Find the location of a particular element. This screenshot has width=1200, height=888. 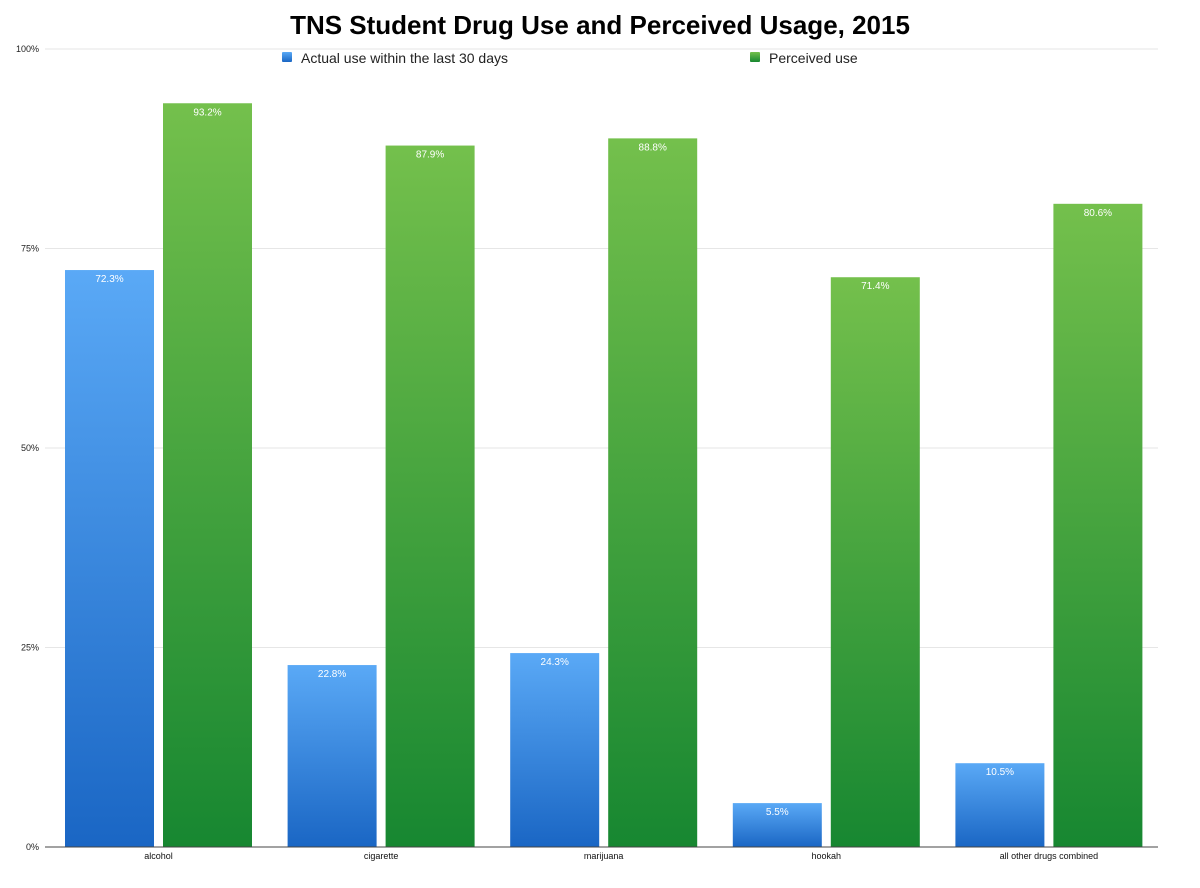

category-label: all other drugs combined is located at coordinates (1049, 856).